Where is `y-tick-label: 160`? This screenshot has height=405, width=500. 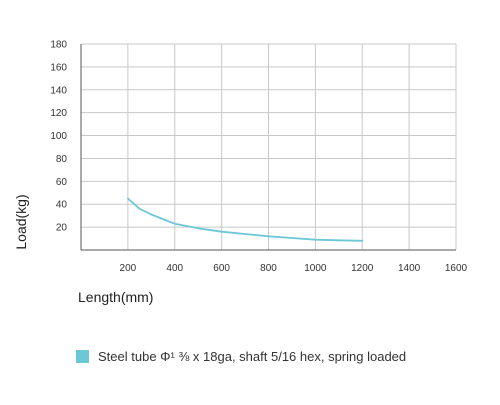
y-tick-label: 160 is located at coordinates (58, 67).